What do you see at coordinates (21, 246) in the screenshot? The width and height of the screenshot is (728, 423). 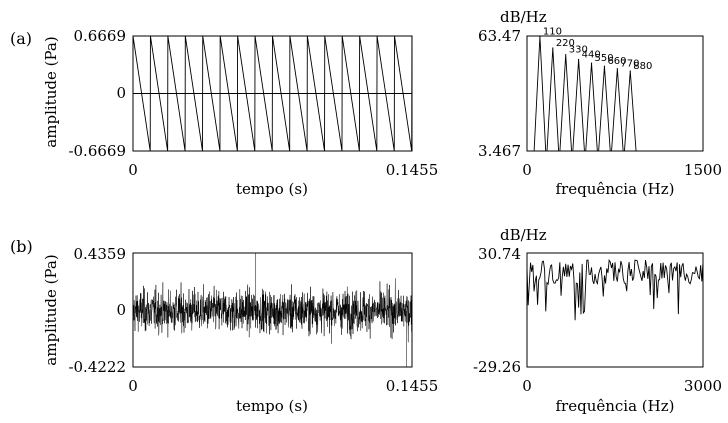 I see `panel-label-b: (b)` at bounding box center [21, 246].